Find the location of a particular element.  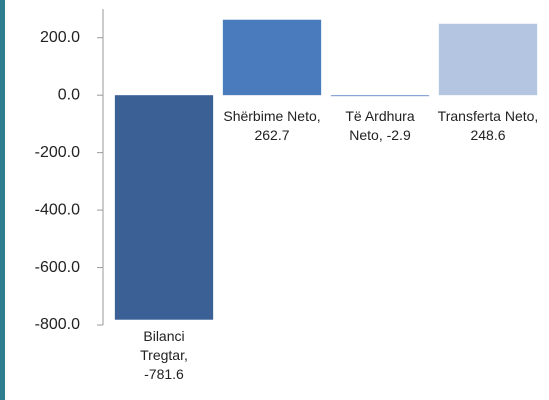

value-label: 262.7 is located at coordinates (272, 135).